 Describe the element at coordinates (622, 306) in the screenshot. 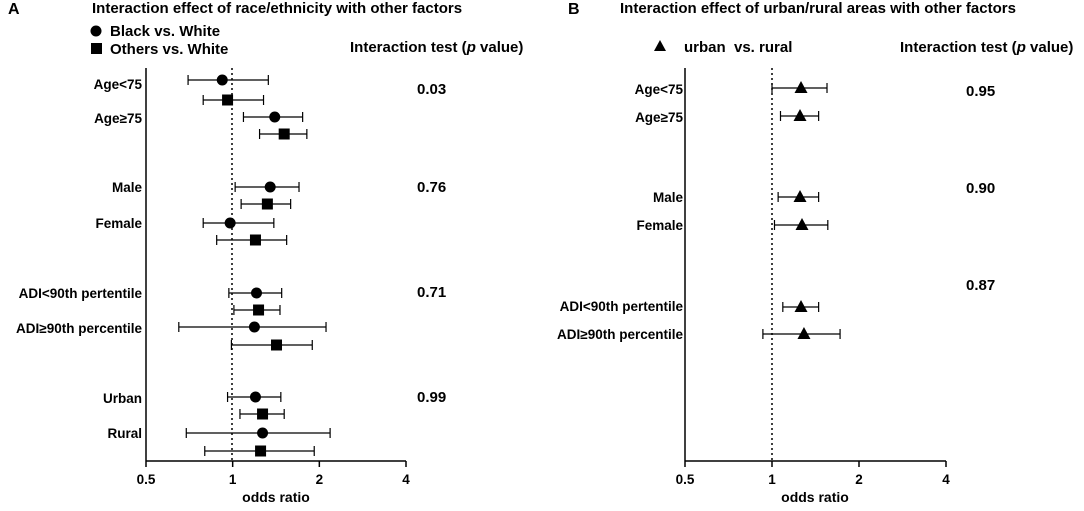

I see `panel-b-label-adi-under-90: ADI<90th pertentile` at that location.